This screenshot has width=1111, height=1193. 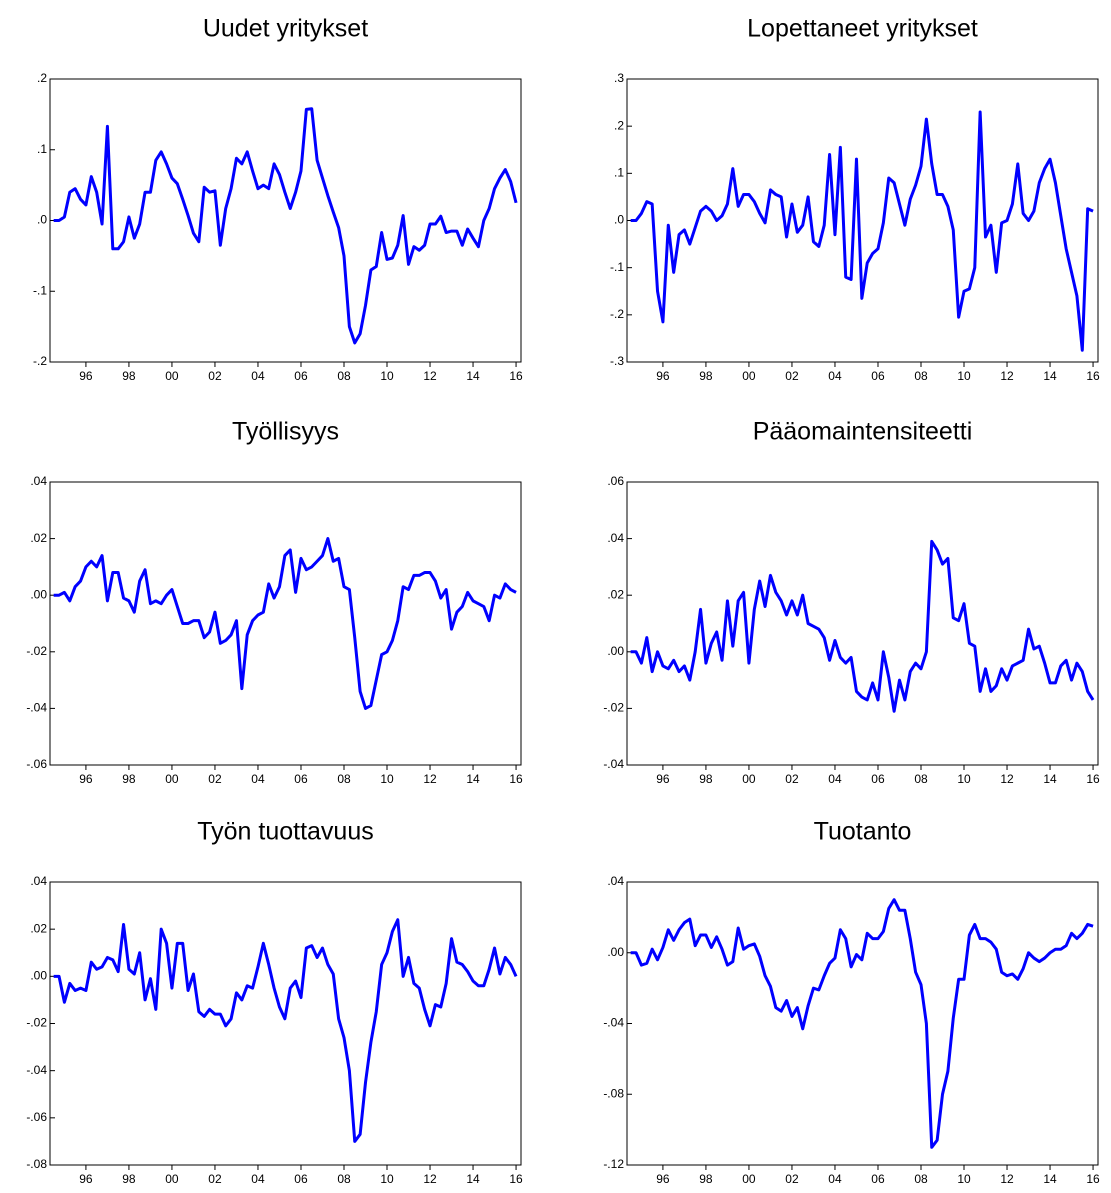 I want to click on y-tick-label: -.08, so click(x=36, y=1164).